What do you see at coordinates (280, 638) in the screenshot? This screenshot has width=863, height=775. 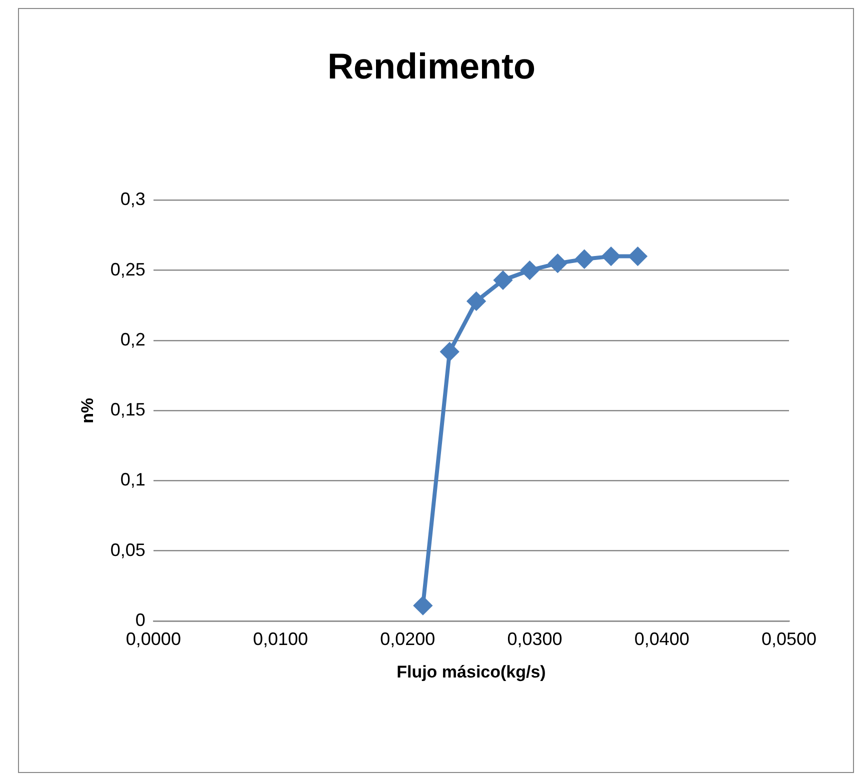 I see `x-tick-label: 0,0100` at bounding box center [280, 638].